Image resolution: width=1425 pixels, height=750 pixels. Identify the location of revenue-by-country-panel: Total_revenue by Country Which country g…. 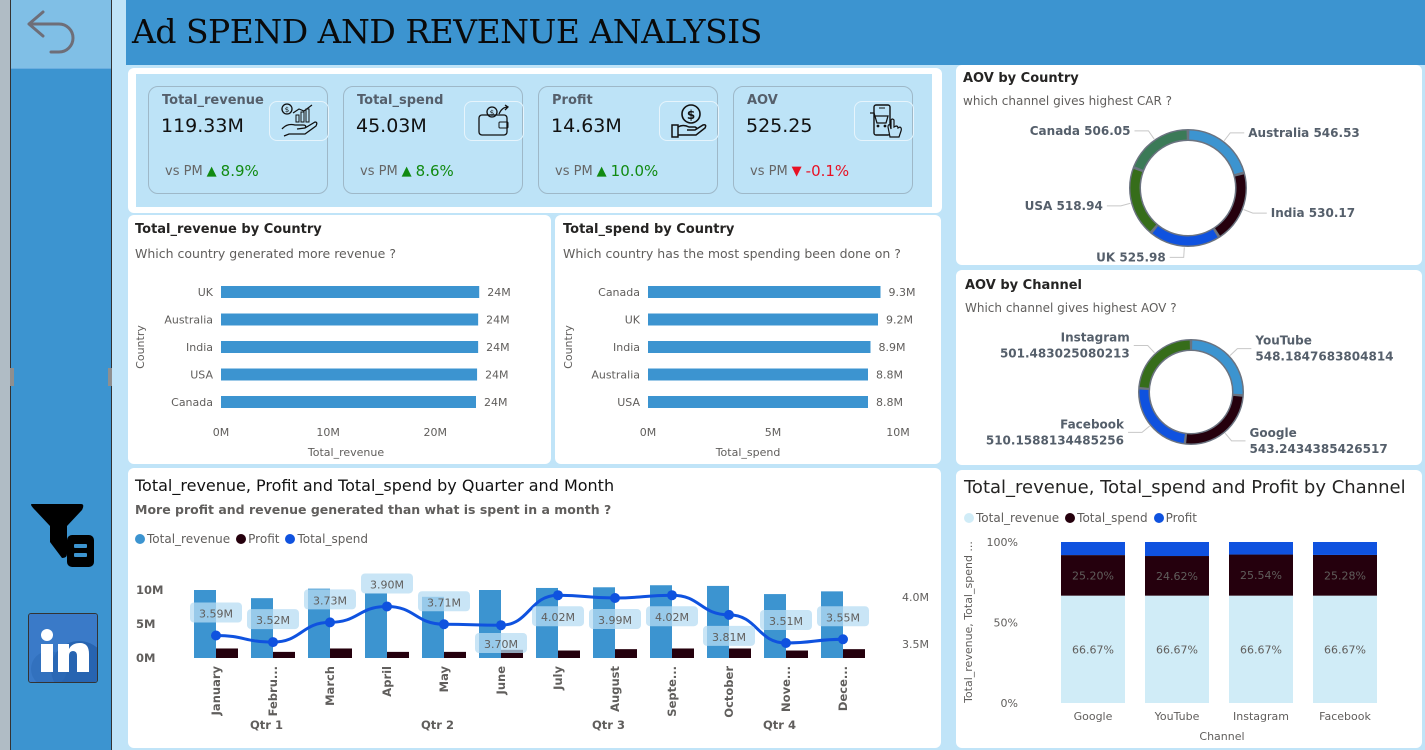
(339, 339).